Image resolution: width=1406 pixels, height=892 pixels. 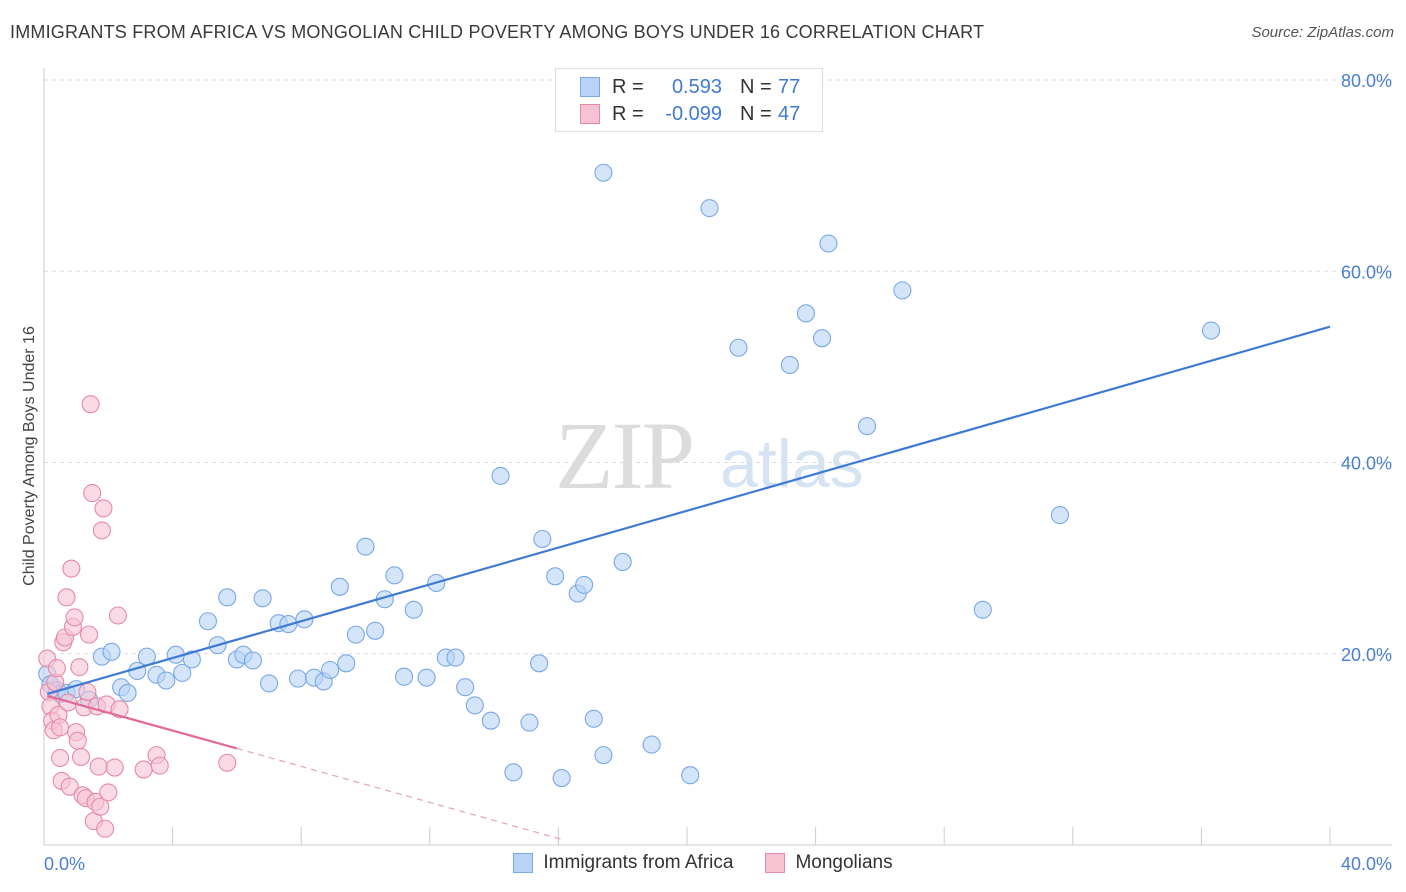 I want to click on stats-legend: R = 0.593 N = 77 R = -0.099 N = 47, so click(x=689, y=100).